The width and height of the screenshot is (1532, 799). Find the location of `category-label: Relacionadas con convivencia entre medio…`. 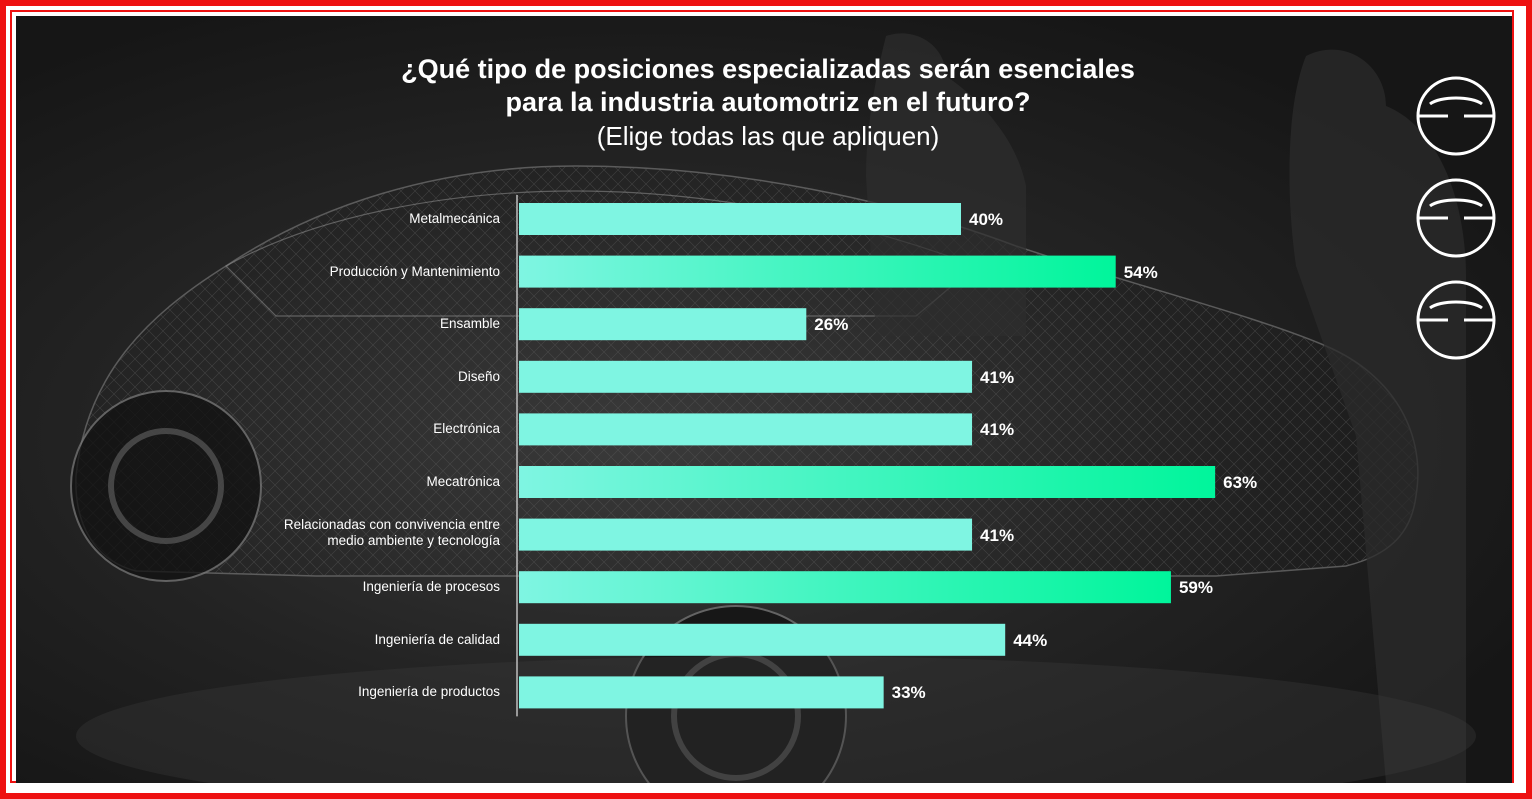

category-label: Relacionadas con convivencia entre medio… is located at coordinates (391, 532).